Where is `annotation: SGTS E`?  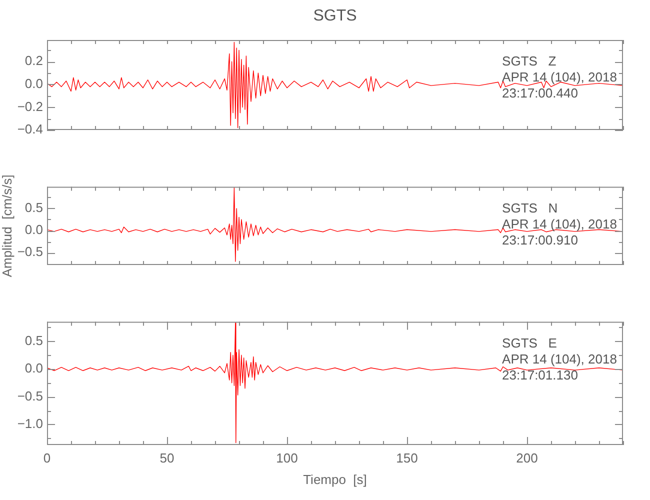 annotation: SGTS E is located at coordinates (530, 342).